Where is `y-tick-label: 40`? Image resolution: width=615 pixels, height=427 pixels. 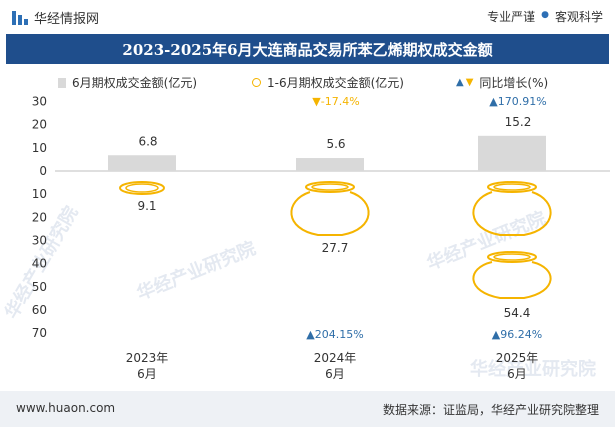
y-tick-label: 40 is located at coordinates (39, 264).